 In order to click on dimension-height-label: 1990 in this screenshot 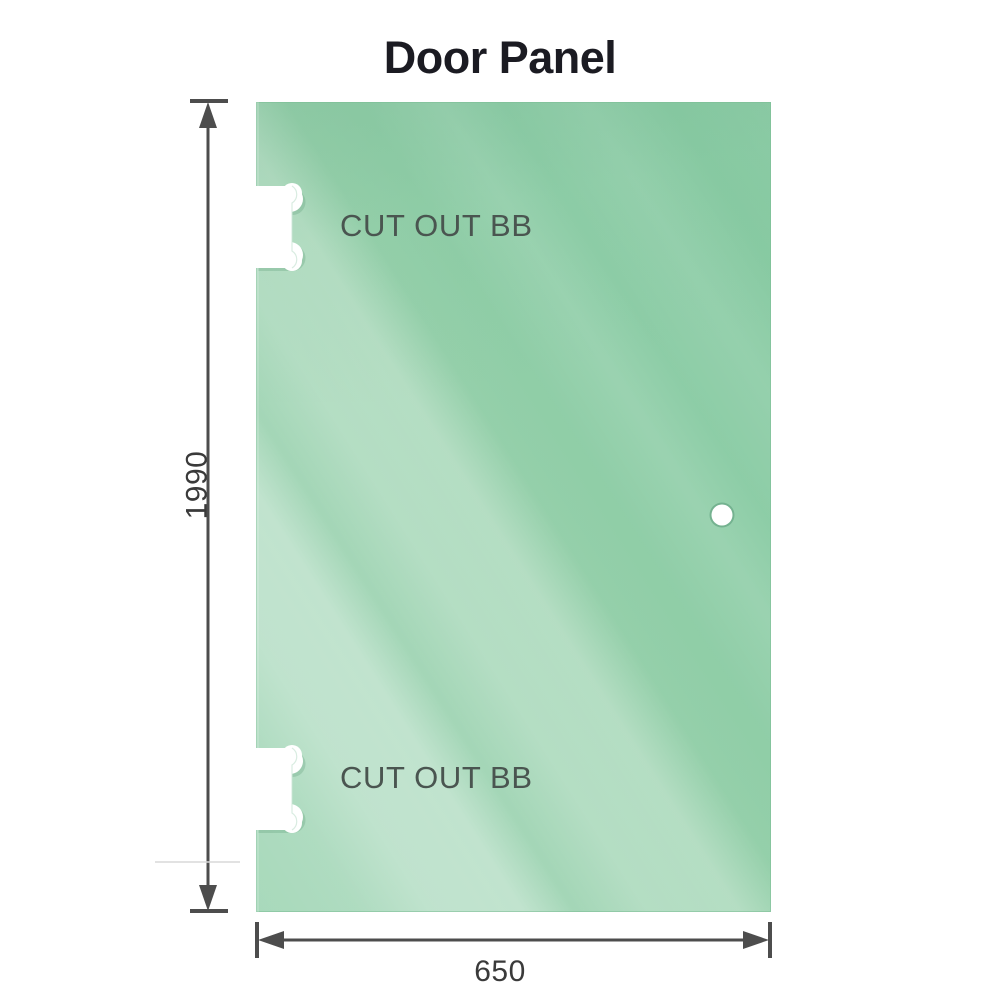, I will do `click(197, 485)`.